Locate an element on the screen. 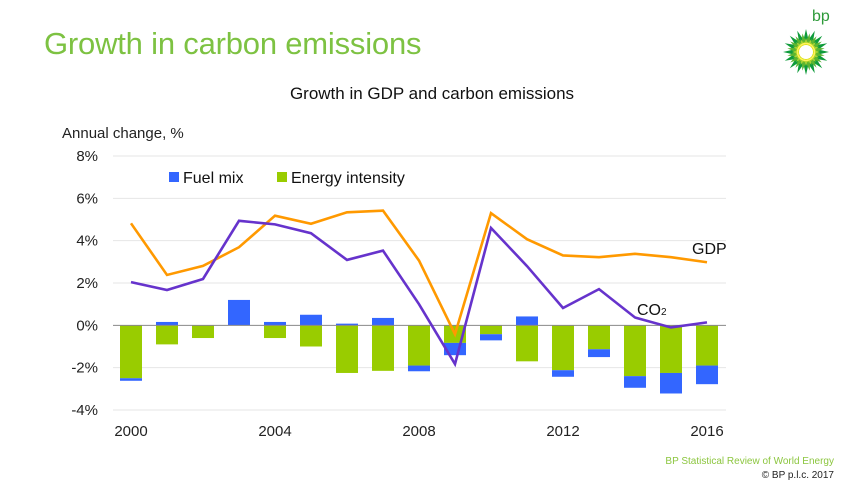  x-tick-label: 2016 is located at coordinates (706, 431).